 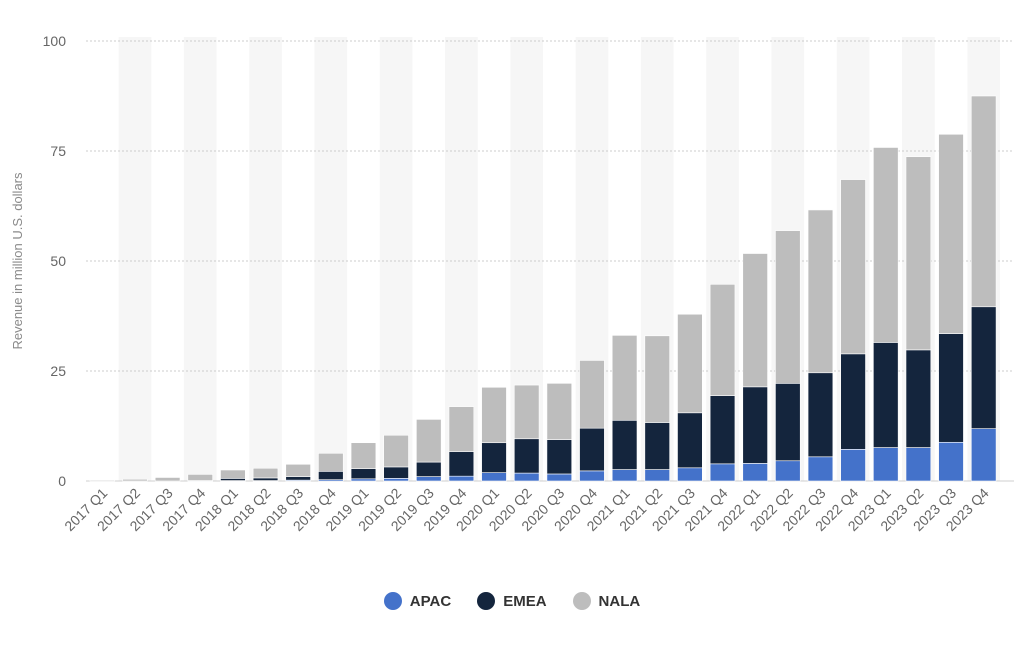 What do you see at coordinates (58, 371) in the screenshot?
I see `y-tick-label: 25` at bounding box center [58, 371].